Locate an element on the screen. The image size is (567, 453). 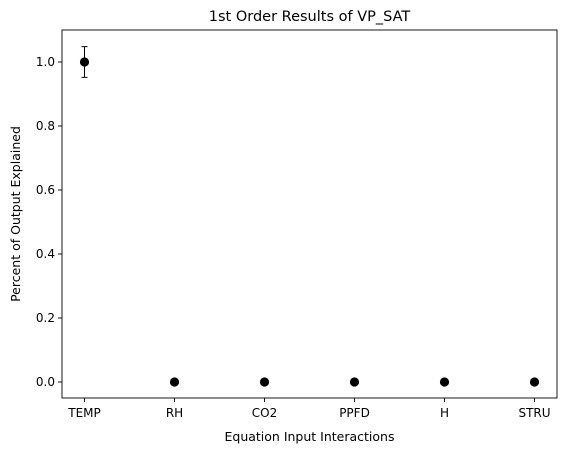
x-tick-label: PPFD is located at coordinates (354, 413).